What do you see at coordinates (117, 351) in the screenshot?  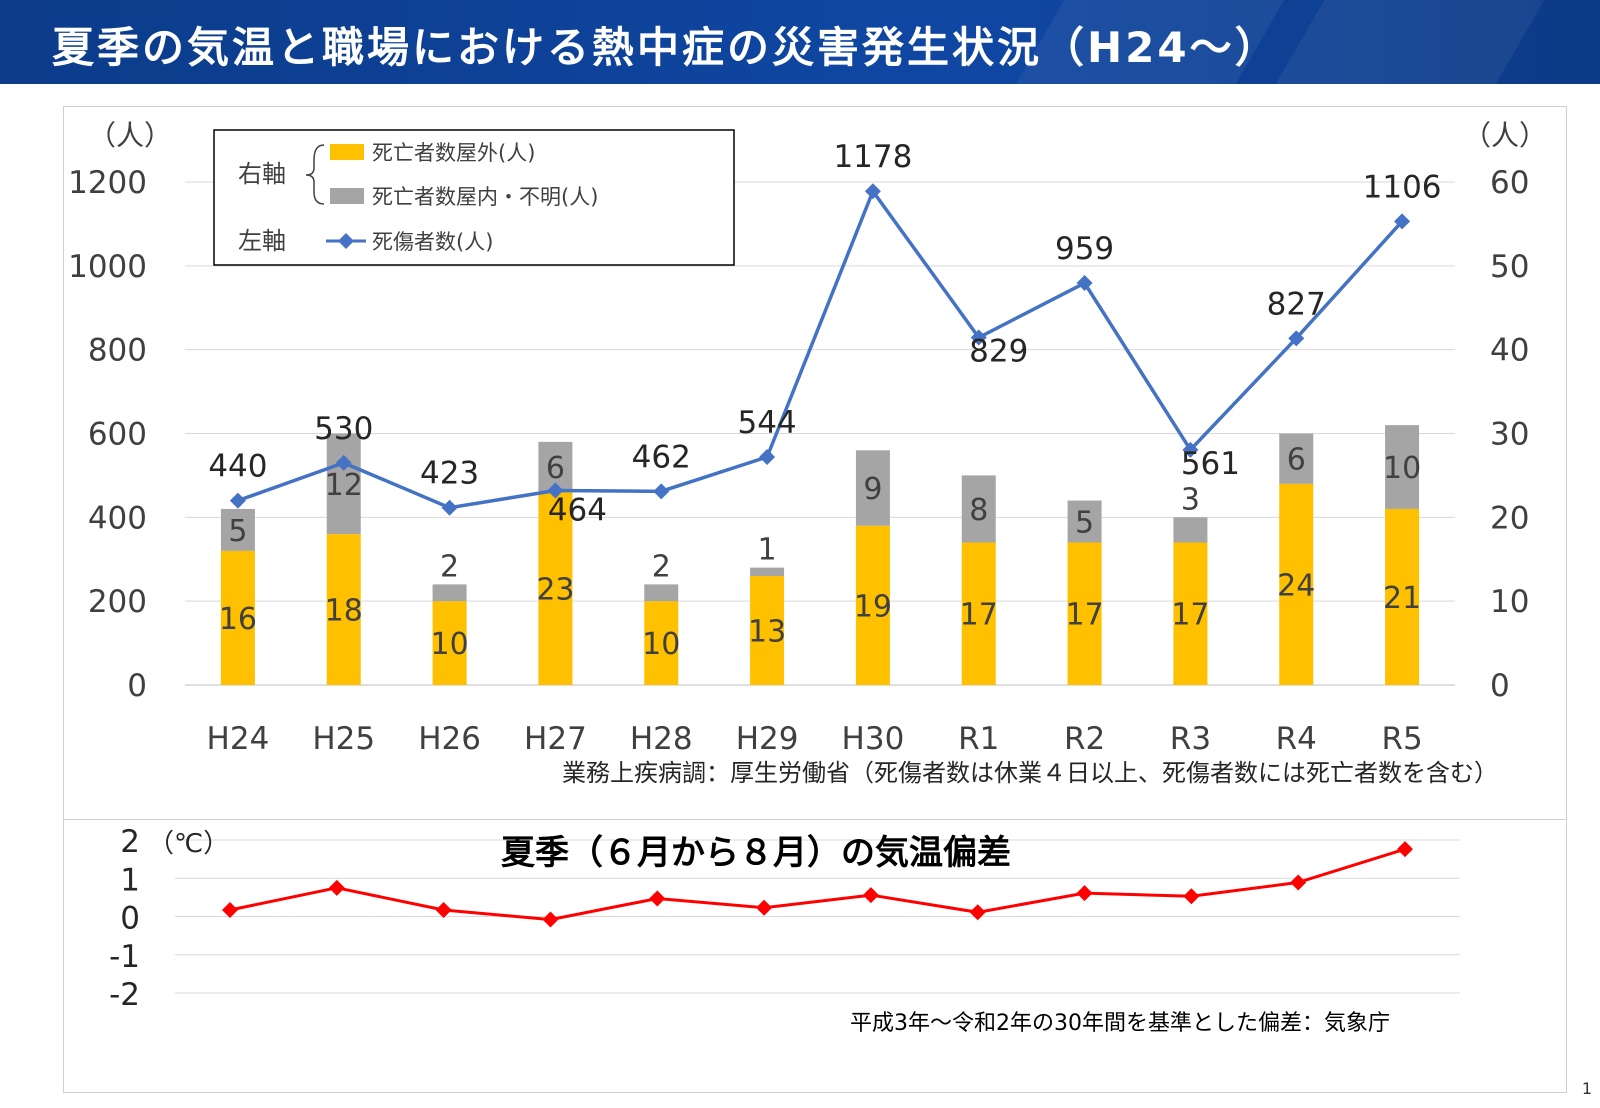 I see `left-axis-tick-label: 800` at bounding box center [117, 351].